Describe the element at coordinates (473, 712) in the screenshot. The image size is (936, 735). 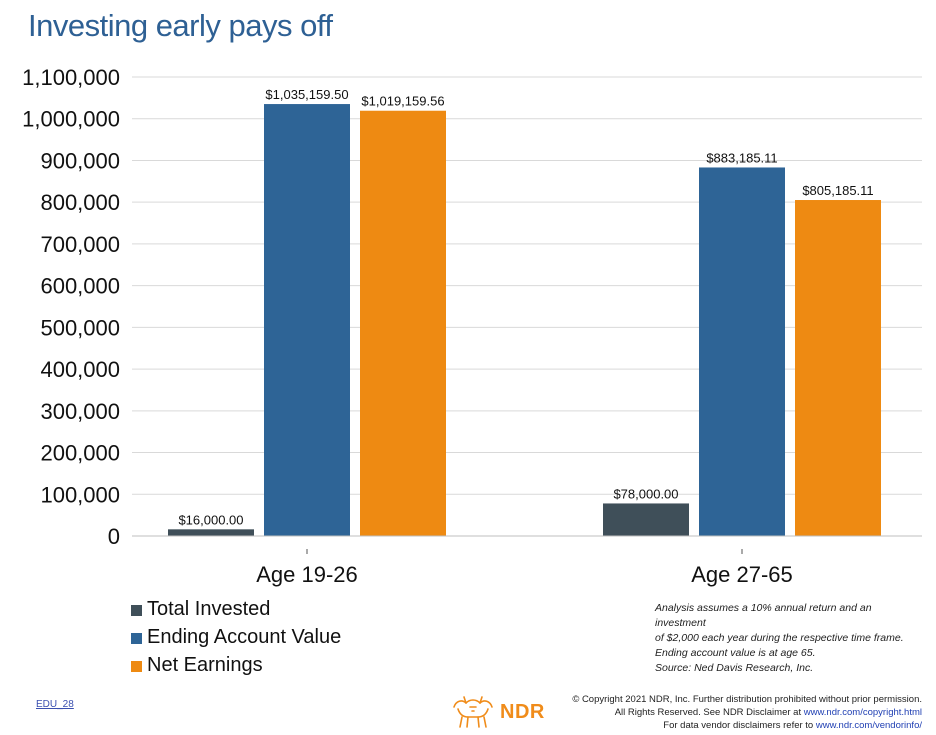
I see `bull-bear-icon` at that location.